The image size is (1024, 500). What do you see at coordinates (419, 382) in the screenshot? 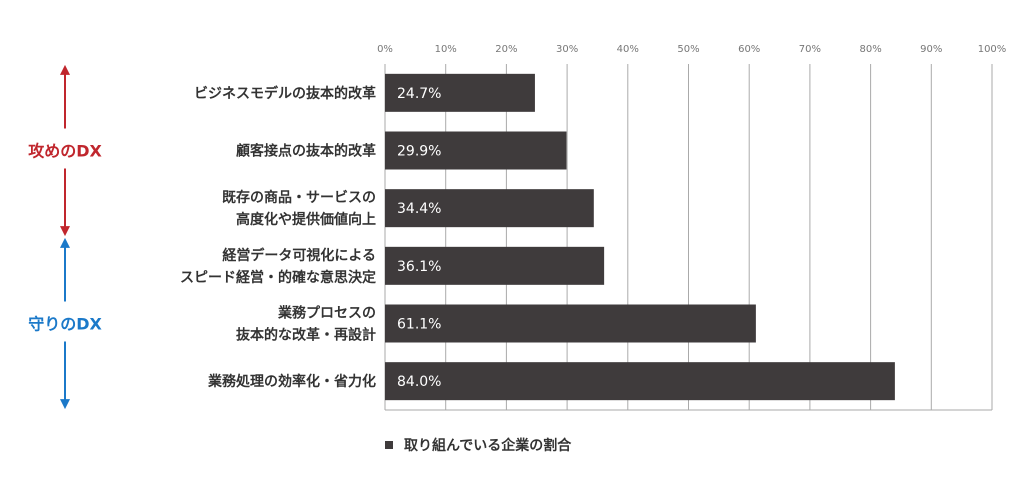
I see `bar-value-label: 84.0%` at bounding box center [419, 382].